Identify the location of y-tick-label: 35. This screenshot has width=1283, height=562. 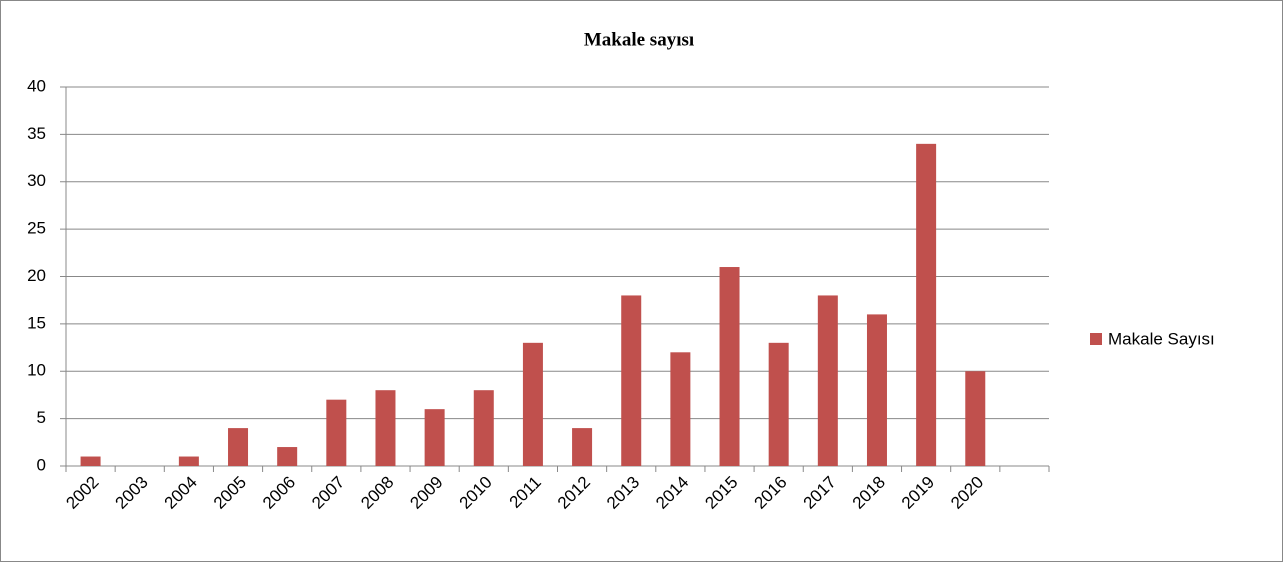
(36, 133).